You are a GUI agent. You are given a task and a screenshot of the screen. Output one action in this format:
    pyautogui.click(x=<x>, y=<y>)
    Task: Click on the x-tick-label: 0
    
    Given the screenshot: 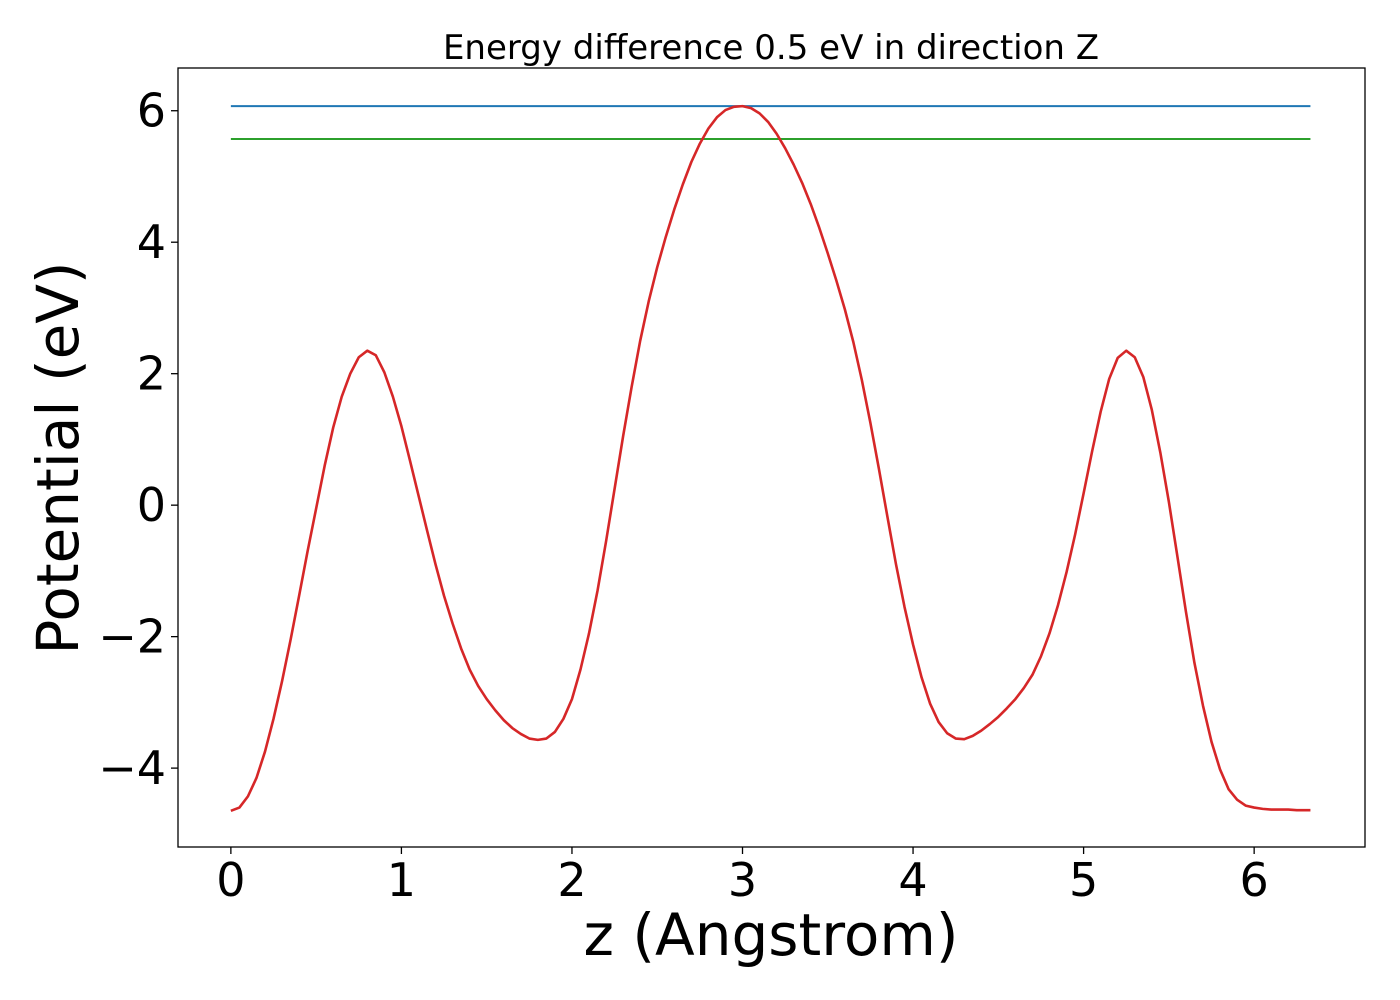 What is the action you would take?
    pyautogui.click(x=230, y=880)
    